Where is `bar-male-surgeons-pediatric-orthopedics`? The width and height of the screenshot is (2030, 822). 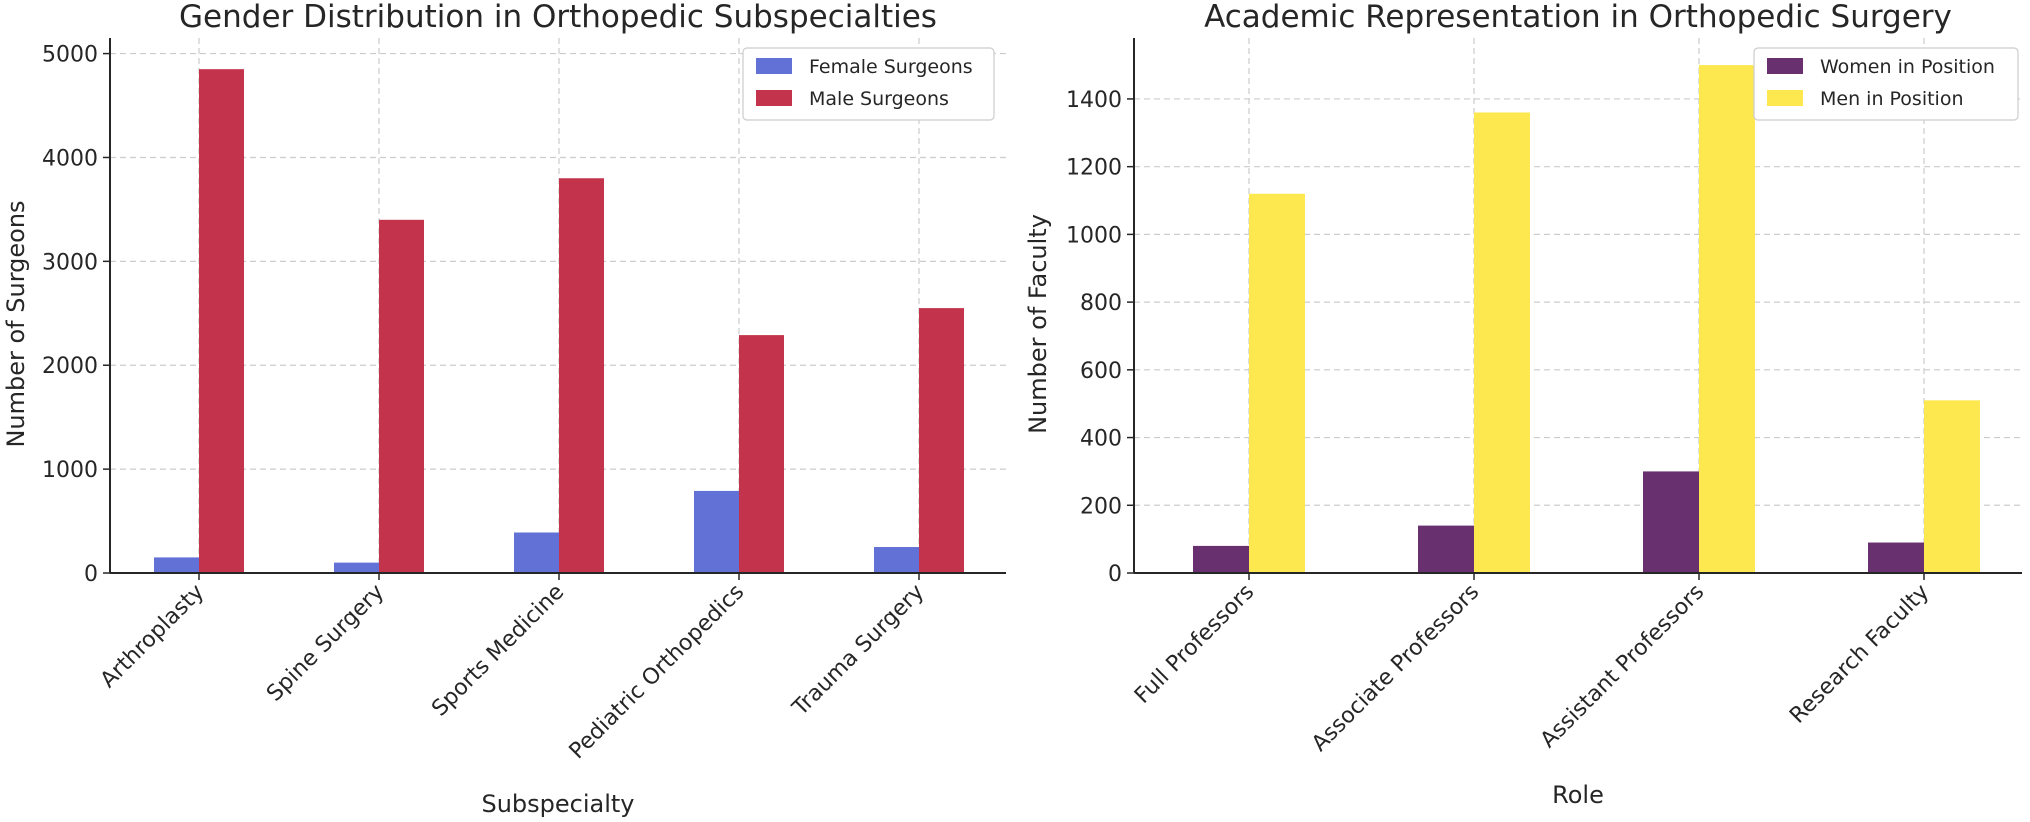
bar-male-surgeons-pediatric-orthopedics is located at coordinates (761, 454).